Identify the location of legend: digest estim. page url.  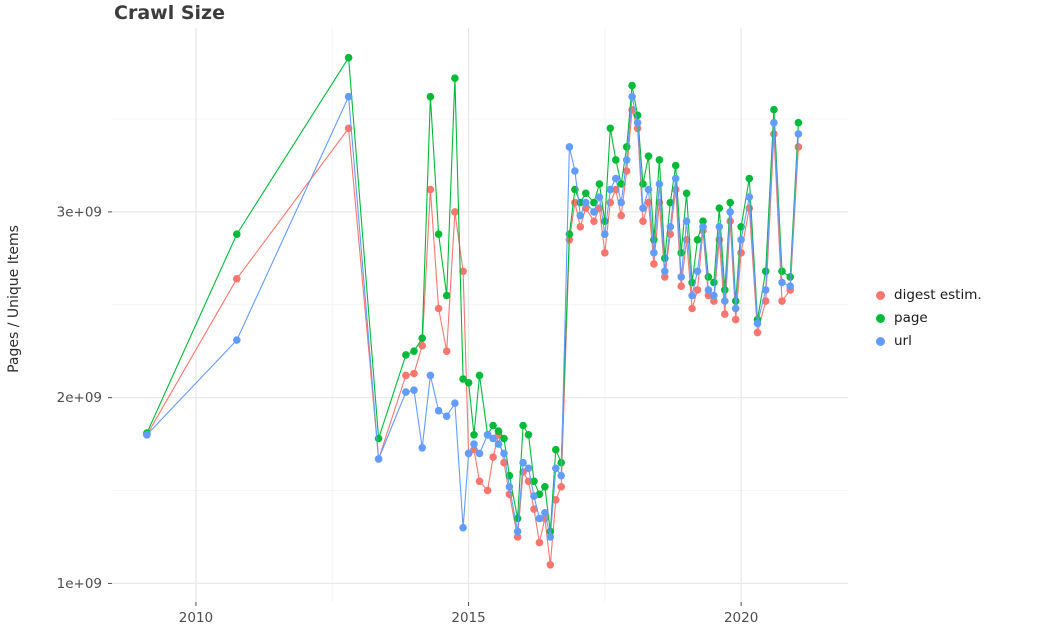
(929, 318).